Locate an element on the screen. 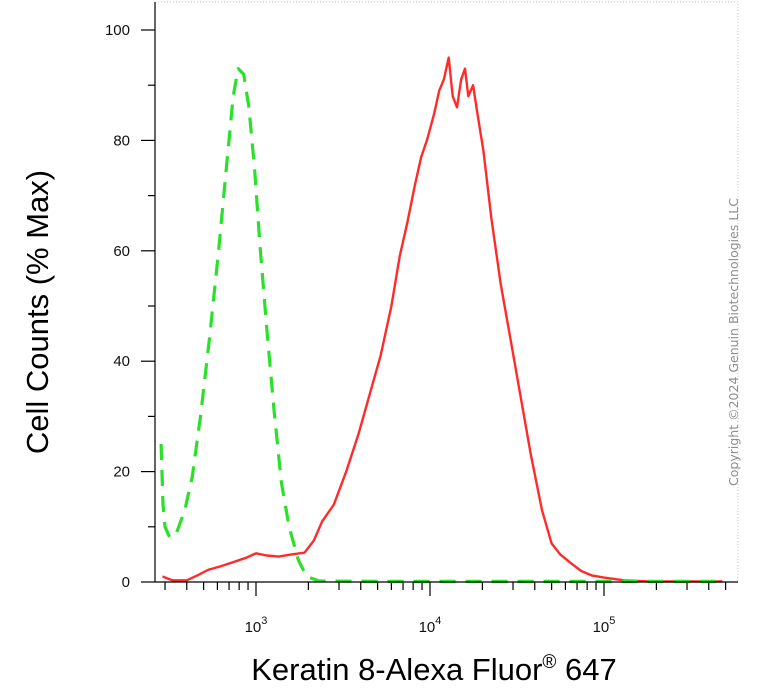 Image resolution: width=773 pixels, height=690 pixels. x-tick-label: 10⁴ is located at coordinates (430, 625).